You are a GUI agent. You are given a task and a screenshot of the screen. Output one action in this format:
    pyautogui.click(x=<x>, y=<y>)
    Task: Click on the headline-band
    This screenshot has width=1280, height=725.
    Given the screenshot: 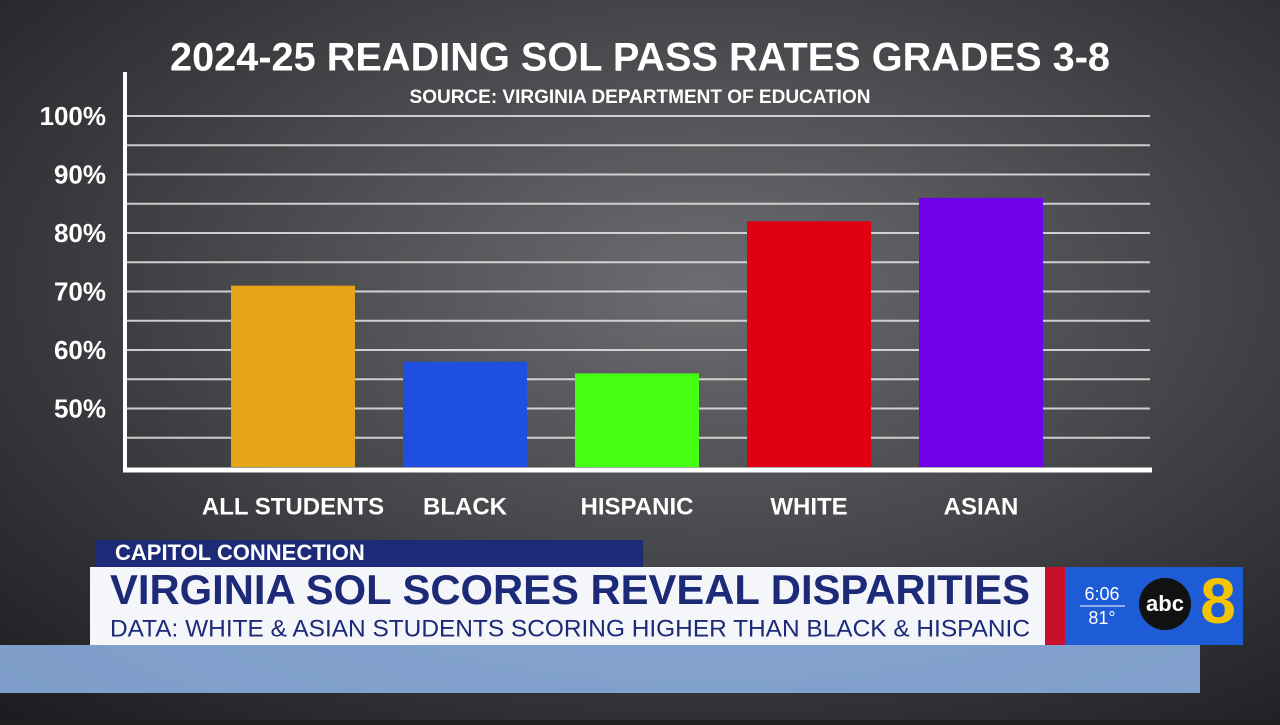 What is the action you would take?
    pyautogui.click(x=567, y=606)
    